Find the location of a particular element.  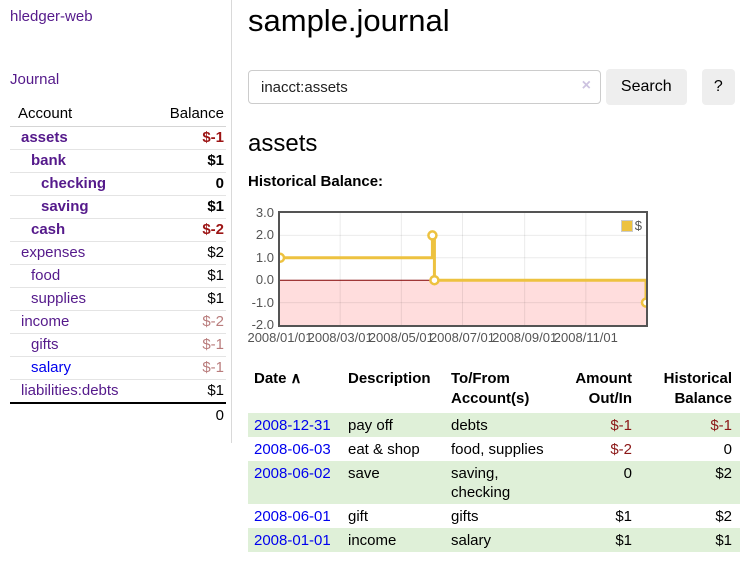

sort-asc-icon: ∧ is located at coordinates (296, 378).